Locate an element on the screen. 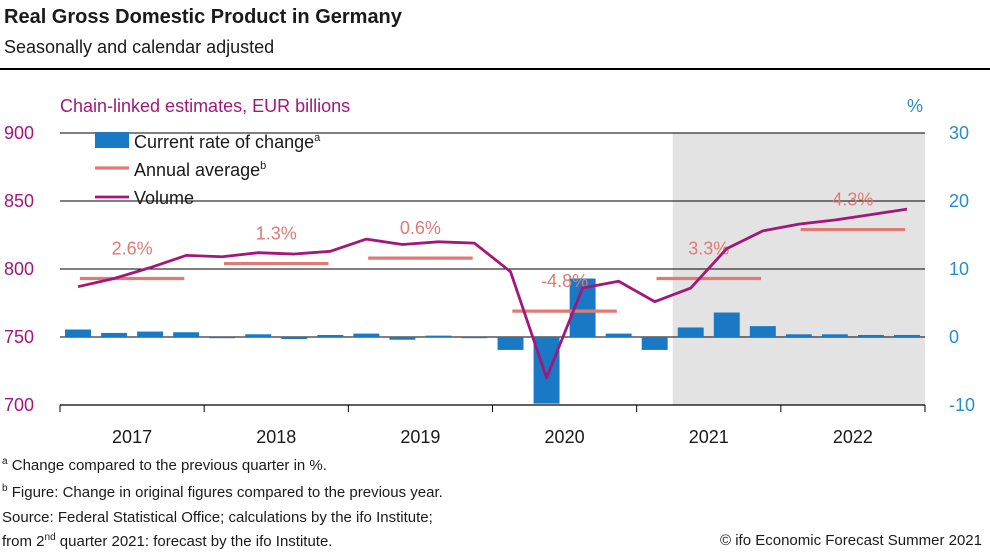 The image size is (990, 557). title-divider is located at coordinates (495, 69).